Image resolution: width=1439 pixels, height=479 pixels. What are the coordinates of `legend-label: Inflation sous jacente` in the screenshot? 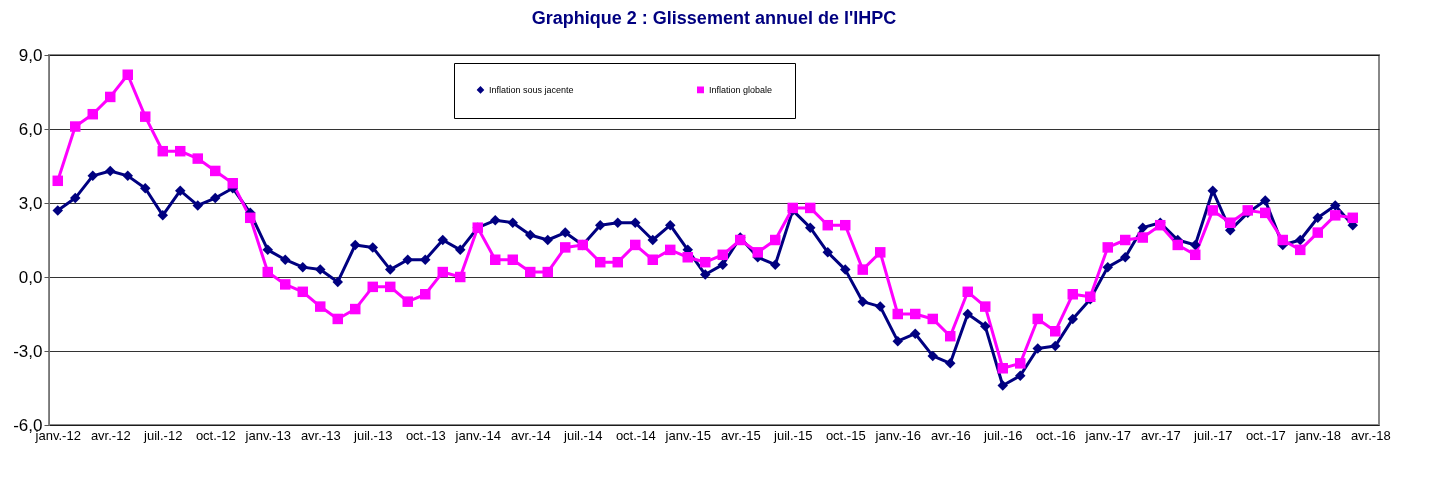 It's located at (531, 89).